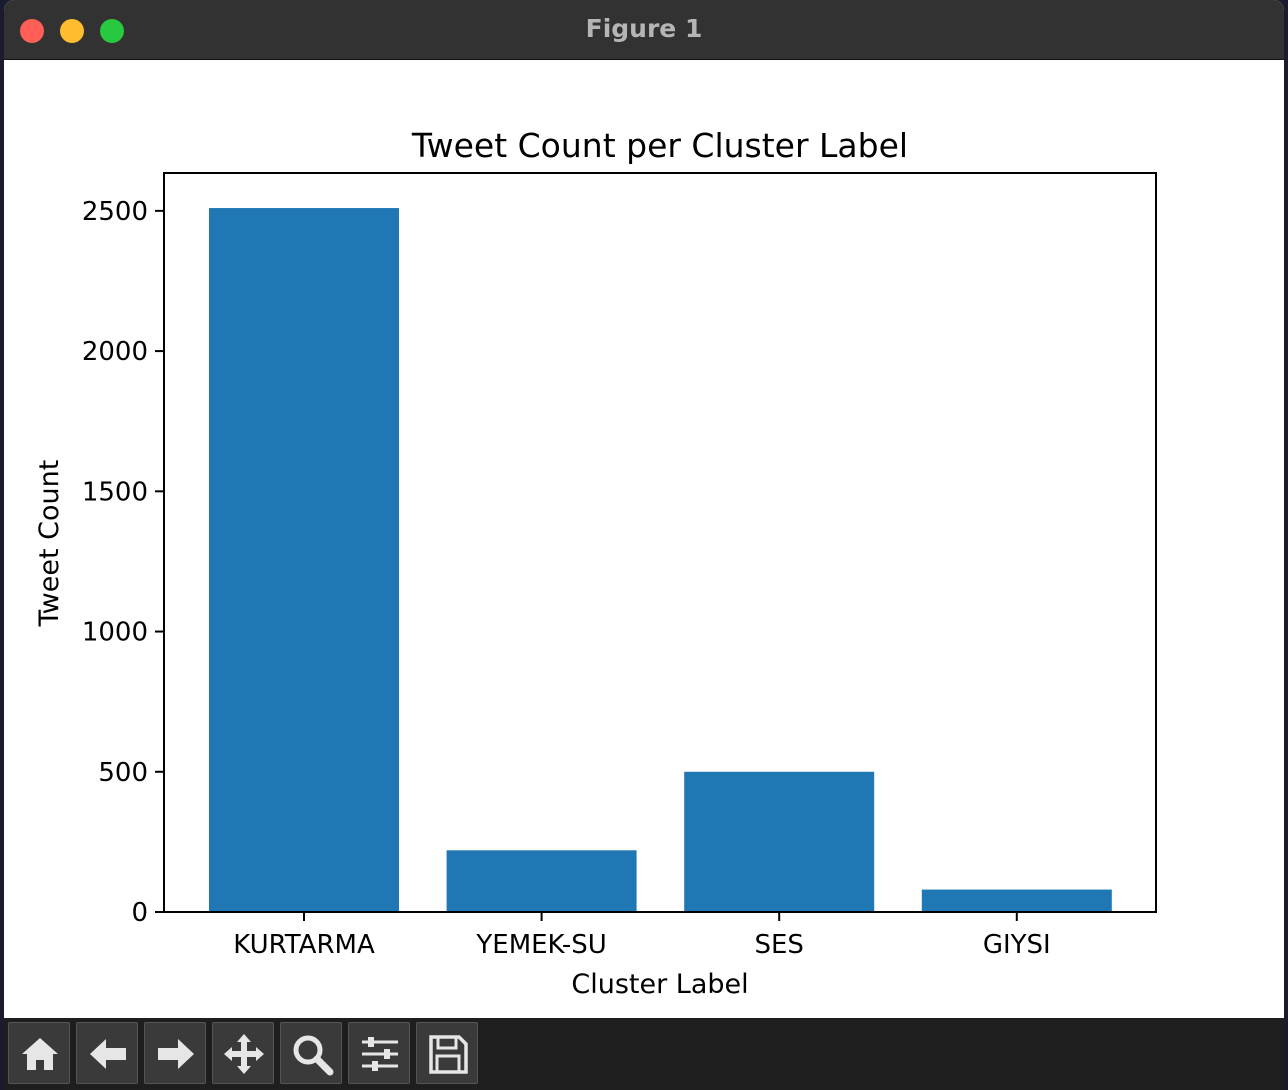 This screenshot has height=1090, width=1288. I want to click on y-tick-label: 2000, so click(115, 352).